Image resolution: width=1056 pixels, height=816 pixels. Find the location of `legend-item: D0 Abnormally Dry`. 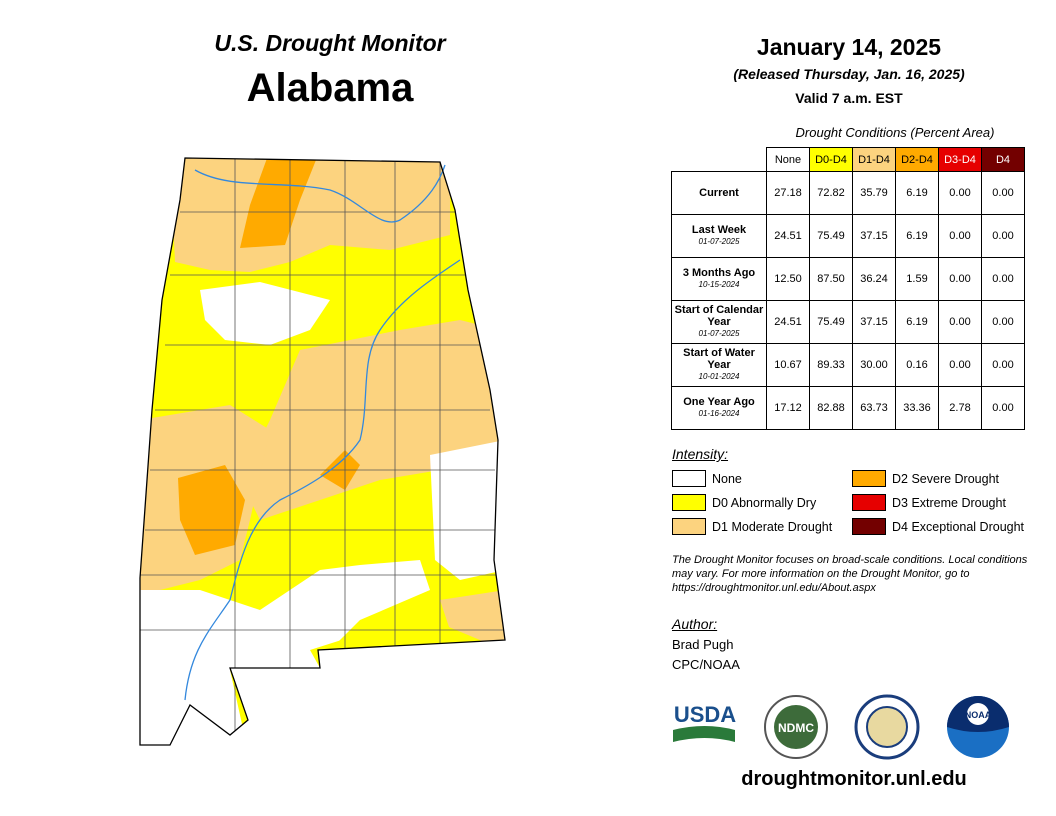

legend-item: D0 Abnormally Dry is located at coordinates (744, 502).